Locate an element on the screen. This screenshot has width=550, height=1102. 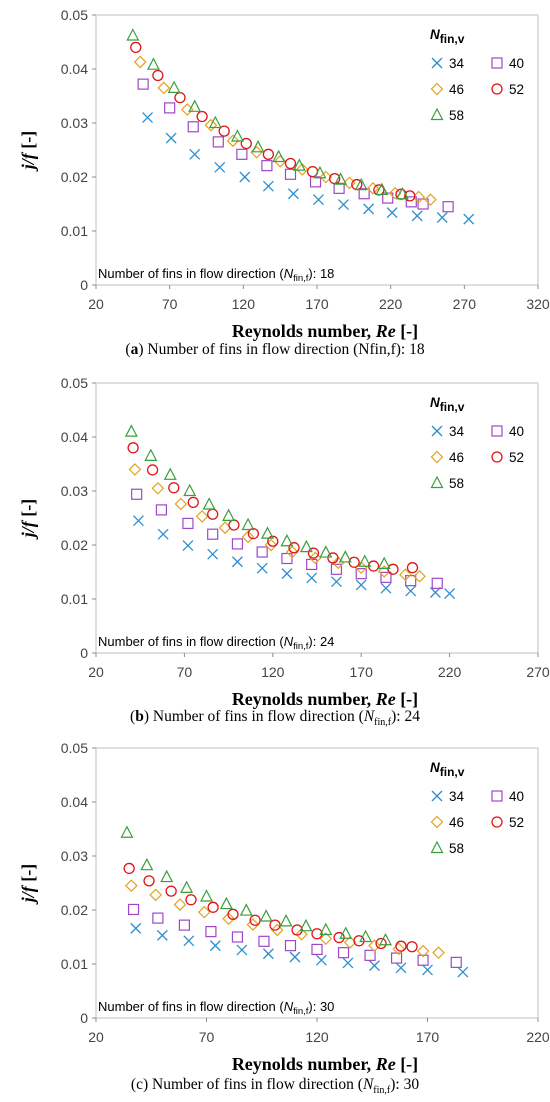
caption-b-sub: fin,f is located at coordinates (383, 723).